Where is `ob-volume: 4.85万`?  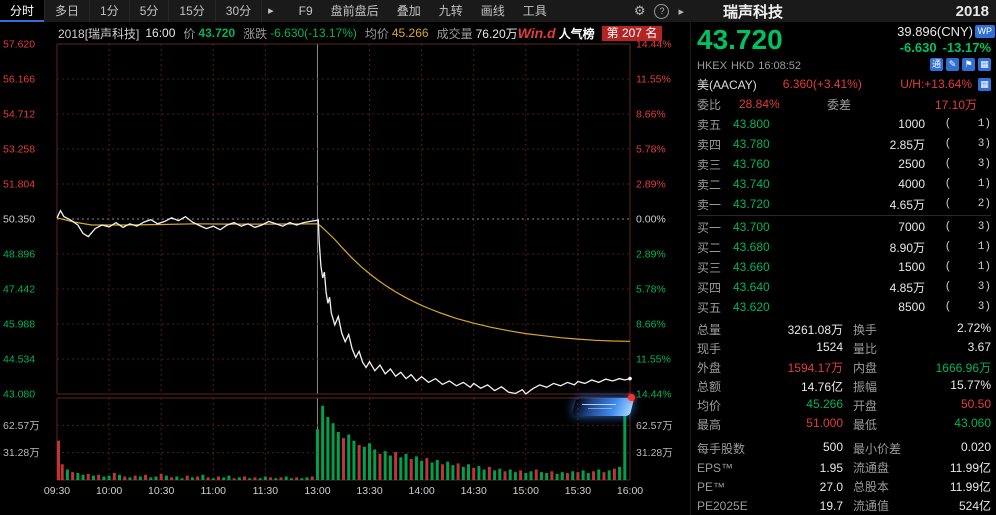
ob-volume: 4.85万 is located at coordinates (907, 287).